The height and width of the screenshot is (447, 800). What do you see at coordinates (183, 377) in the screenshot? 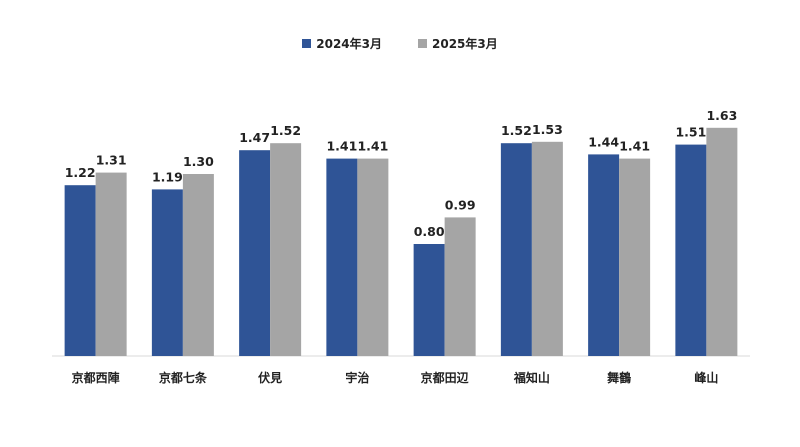
I see `x-tick-label-1: 京都七条` at bounding box center [183, 377].